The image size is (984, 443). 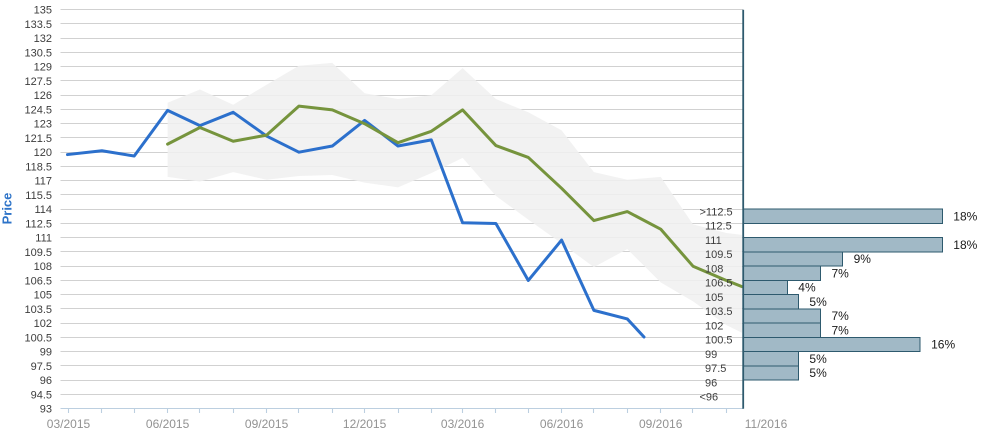 What do you see at coordinates (38, 110) in the screenshot?
I see `svg-text: 124.5` at bounding box center [38, 110].